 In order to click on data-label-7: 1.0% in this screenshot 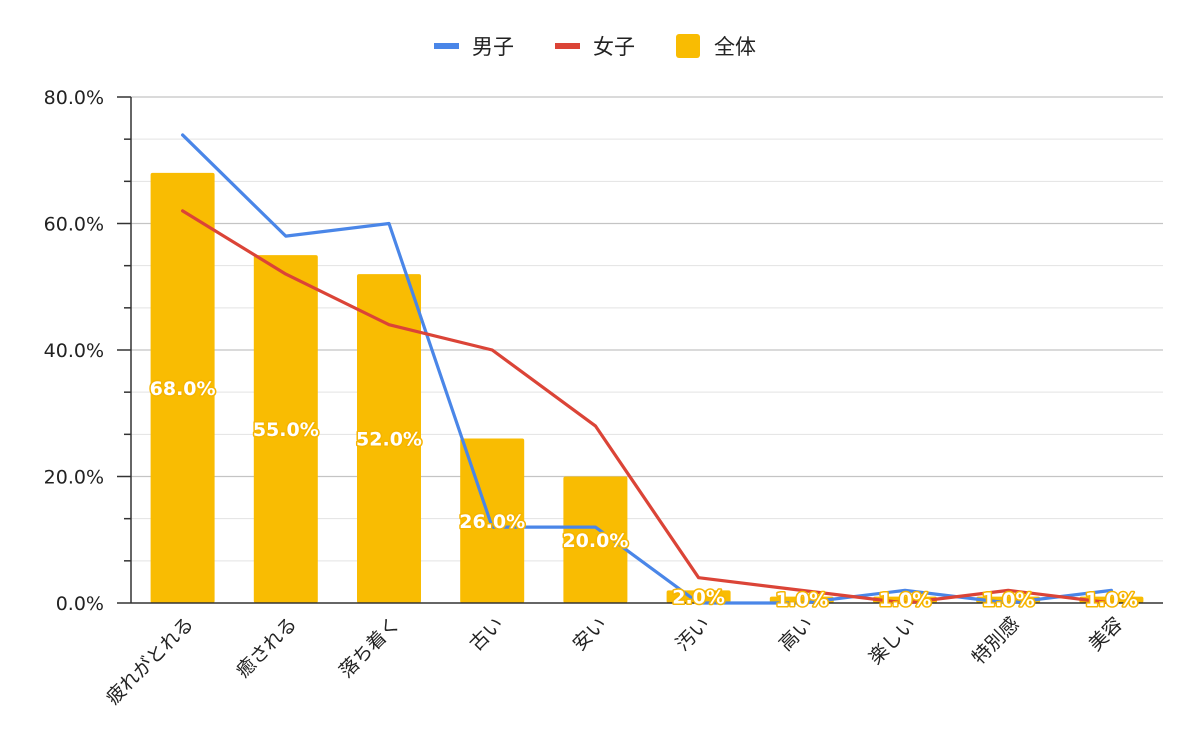, I will do `click(801, 600)`.